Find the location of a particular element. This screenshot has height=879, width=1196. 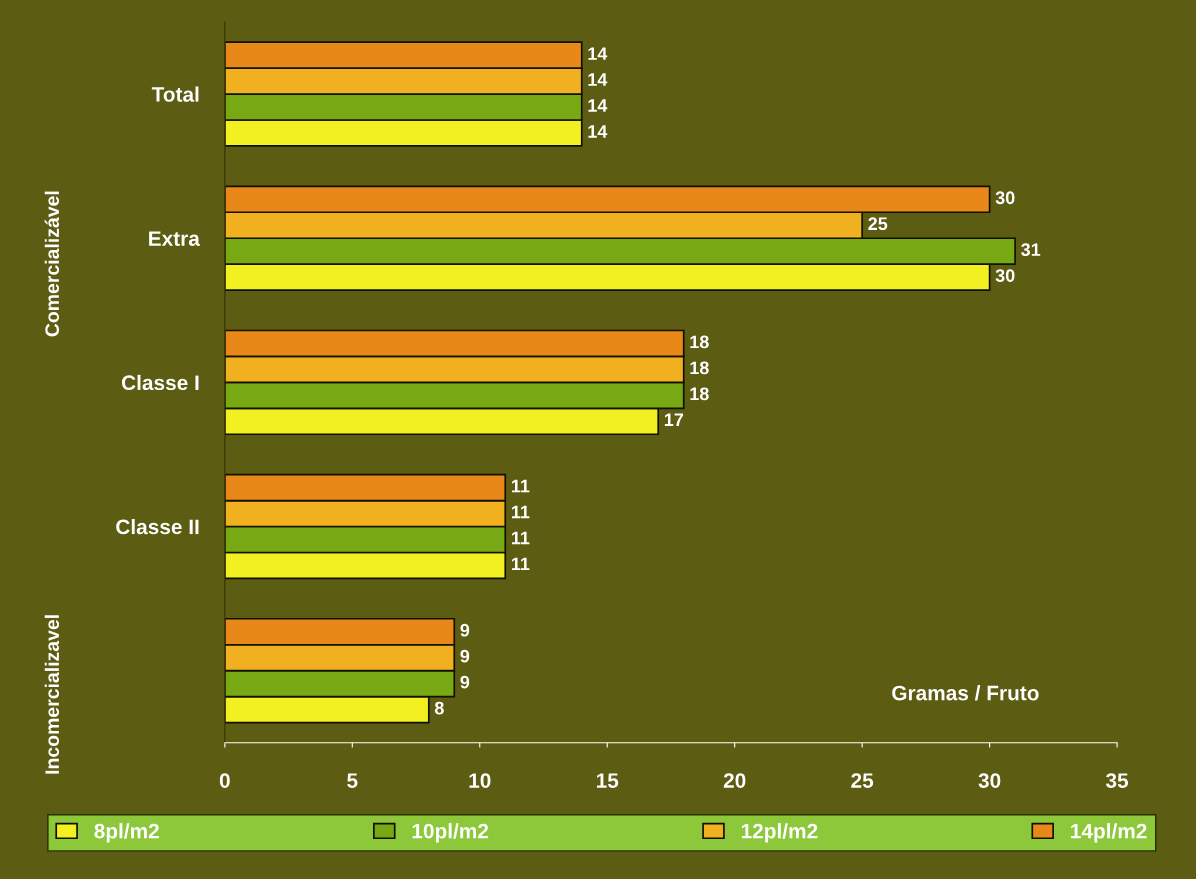

y-tick-label: Classe I is located at coordinates (160, 382).